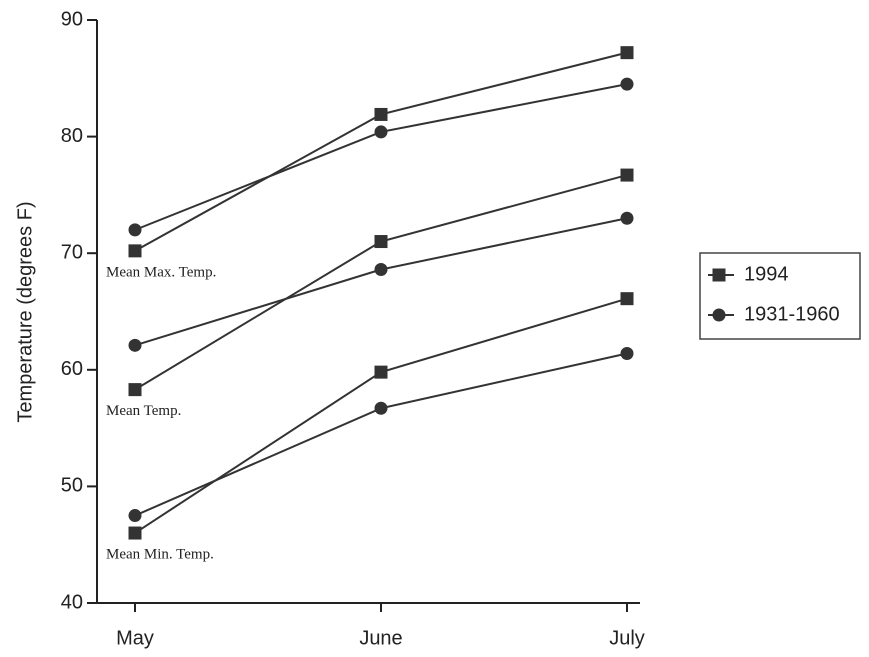 This screenshot has height=657, width=869. Describe the element at coordinates (380, 638) in the screenshot. I see `x-tick-label: June` at that location.